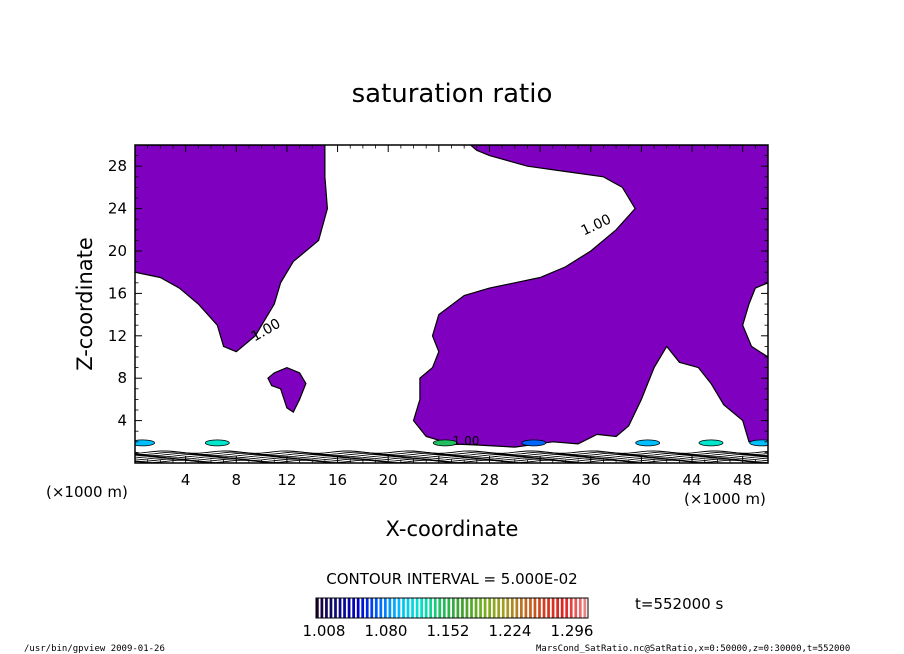 This screenshot has height=654, width=904. Describe the element at coordinates (232, 249) in the screenshot. I see `saturated-region-upper-left` at that location.